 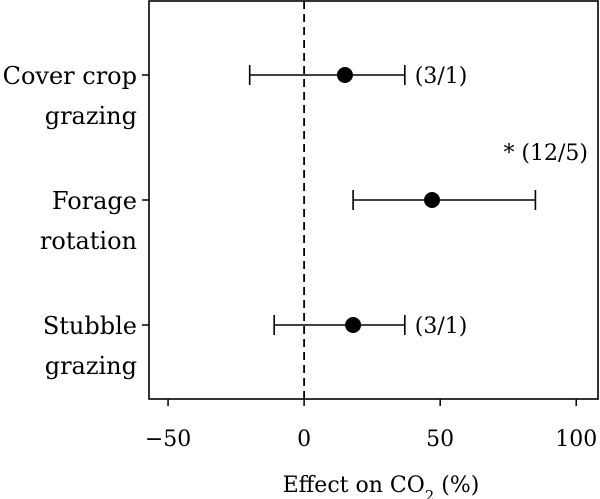 I want to click on x-axis-label: Effect on CO2 (%), so click(x=381, y=486).